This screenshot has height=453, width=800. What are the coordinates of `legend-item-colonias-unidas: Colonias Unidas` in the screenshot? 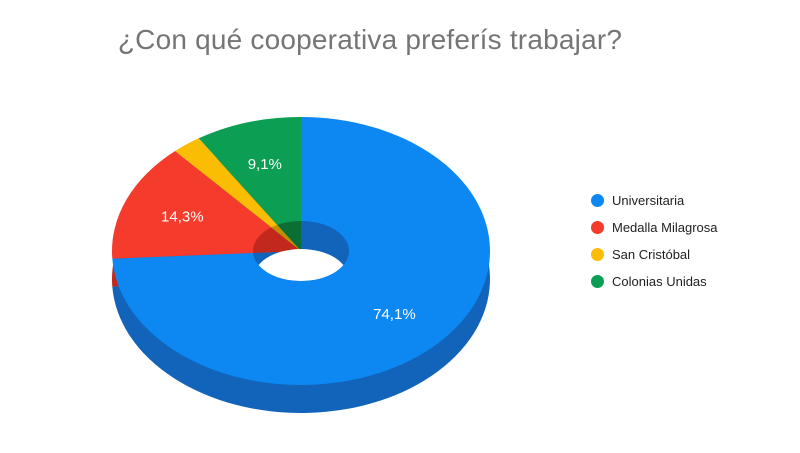 It's located at (654, 281).